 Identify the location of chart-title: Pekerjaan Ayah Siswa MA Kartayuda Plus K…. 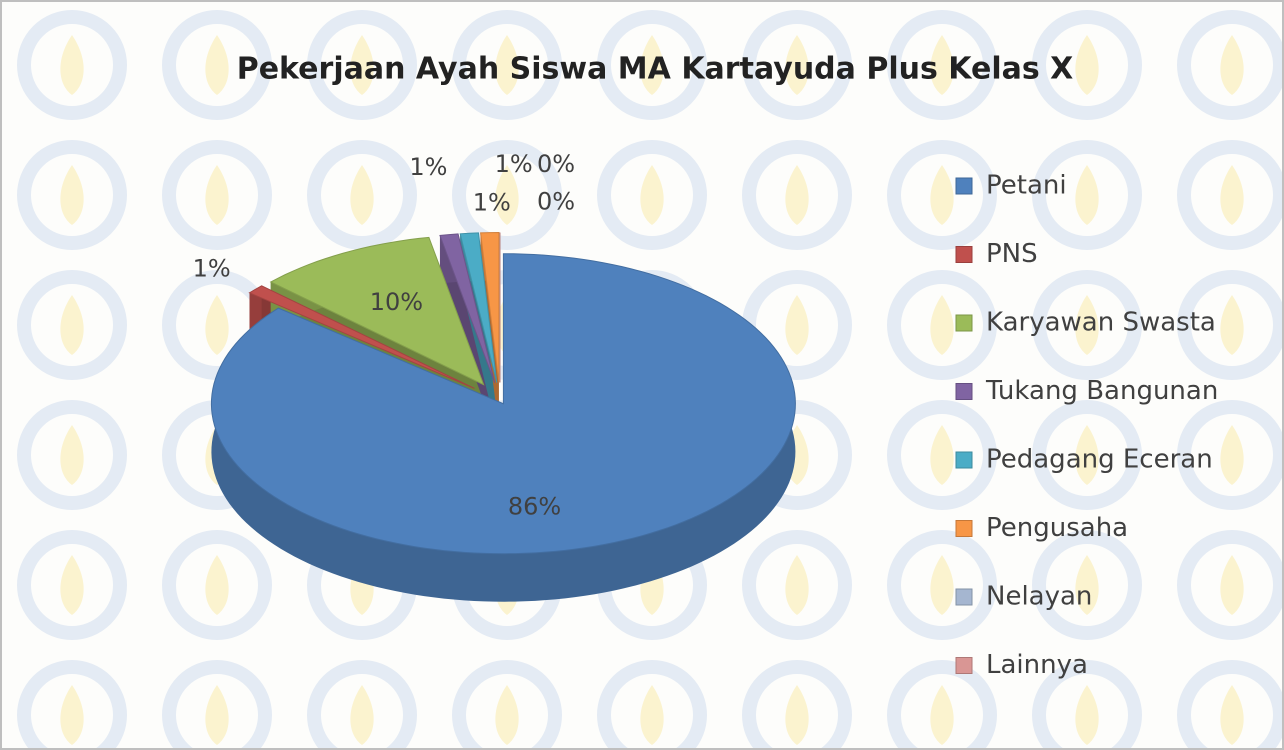
(655, 69).